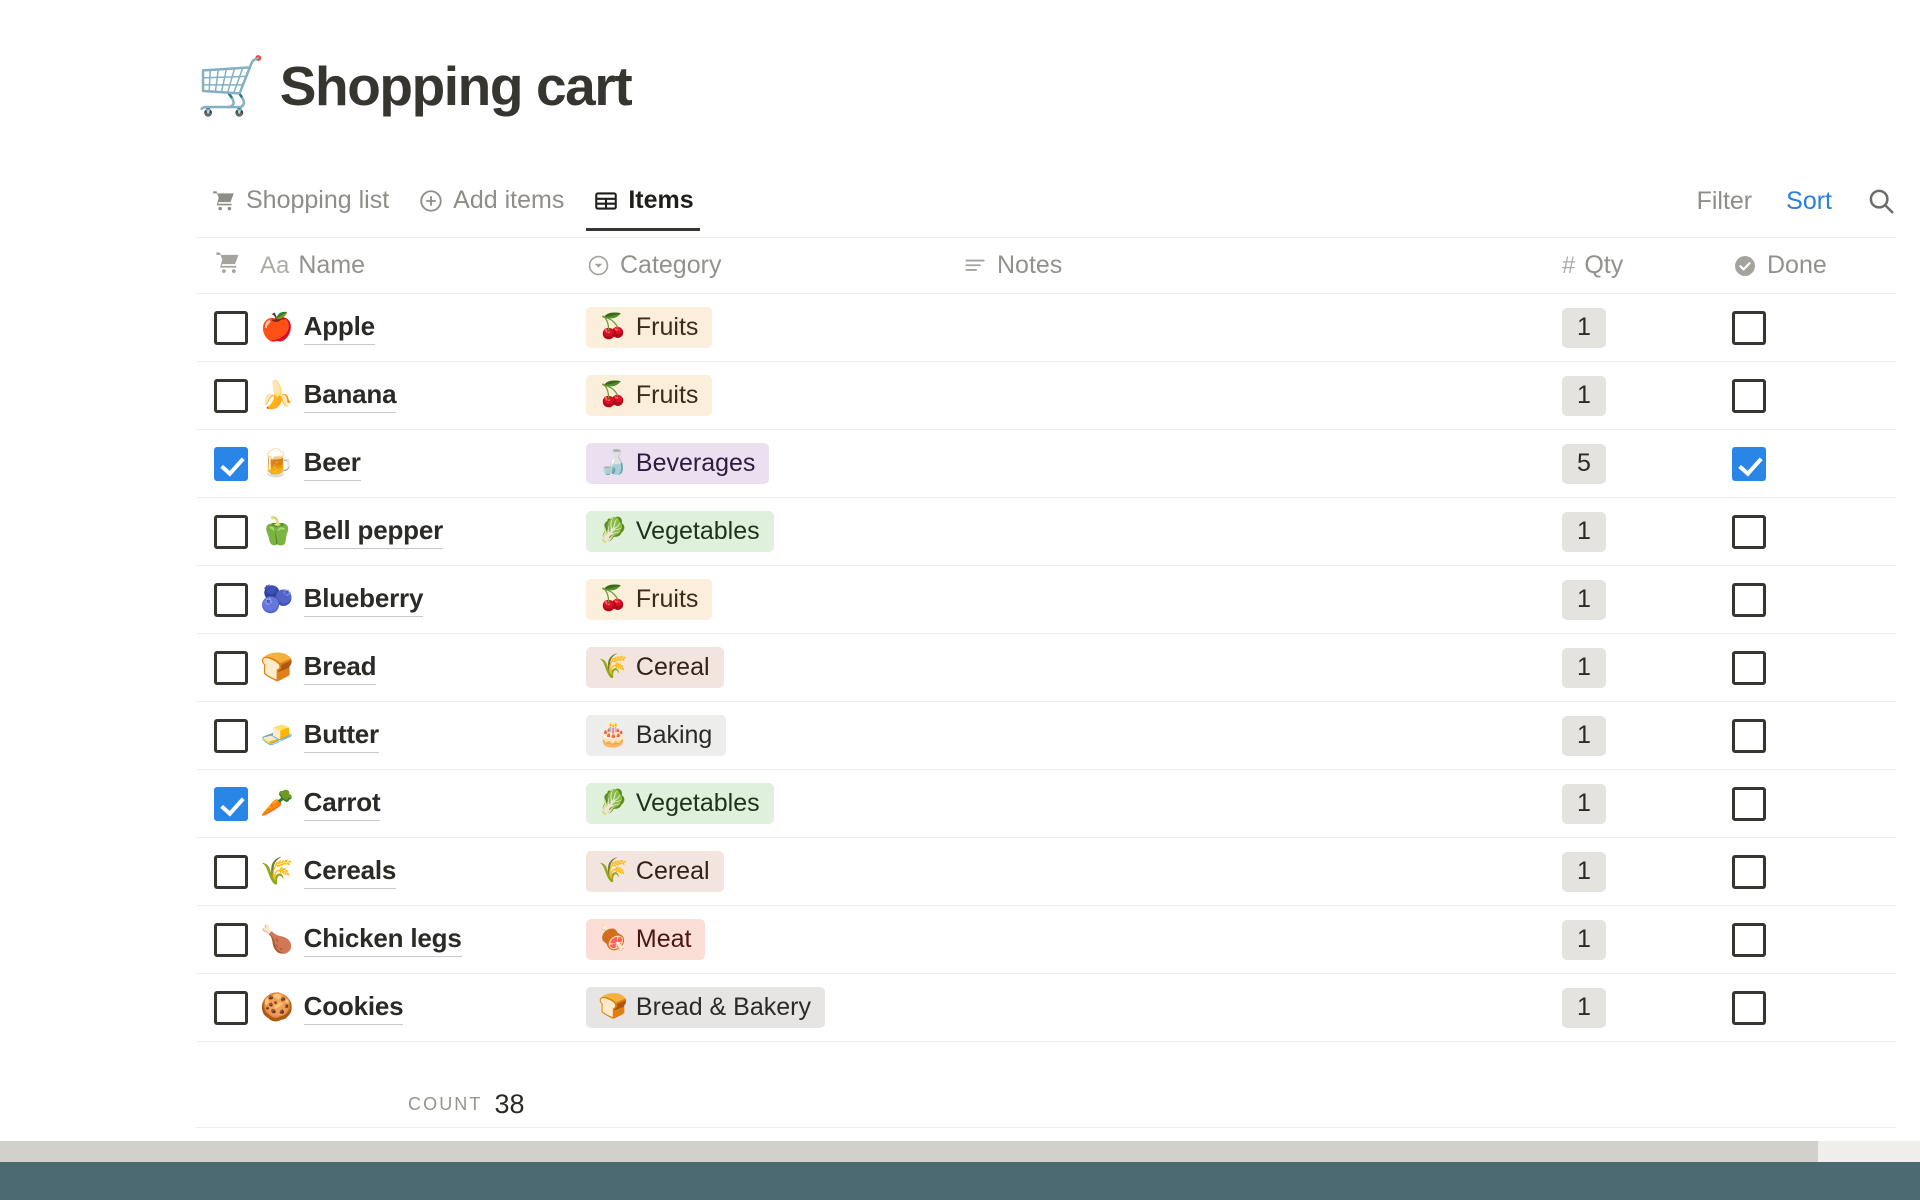  I want to click on row-category-cell: 🍞 Bread & Bakery, so click(763, 1007).